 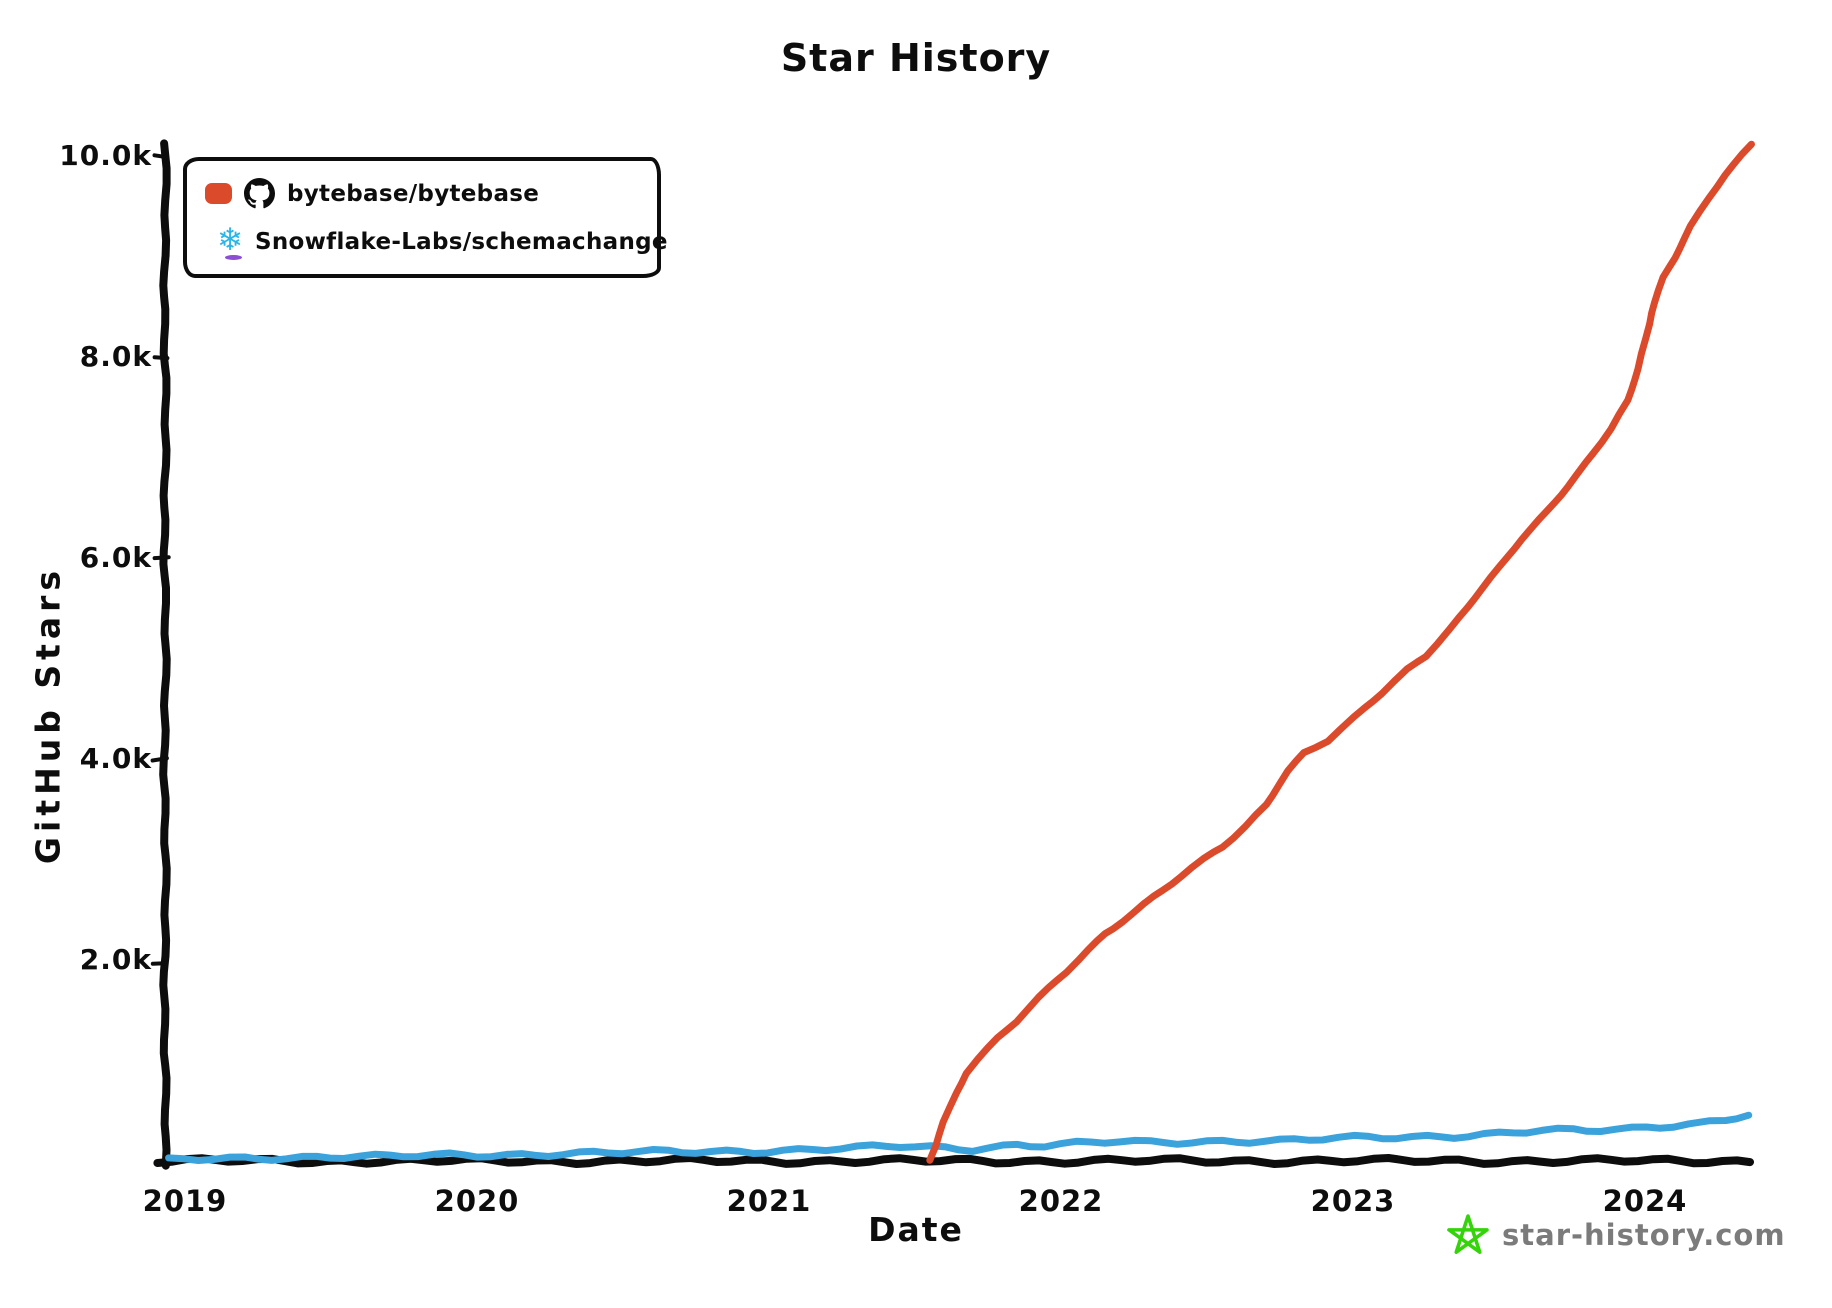 What do you see at coordinates (1468, 1234) in the screenshot?
I see `star-doodle-icon` at bounding box center [1468, 1234].